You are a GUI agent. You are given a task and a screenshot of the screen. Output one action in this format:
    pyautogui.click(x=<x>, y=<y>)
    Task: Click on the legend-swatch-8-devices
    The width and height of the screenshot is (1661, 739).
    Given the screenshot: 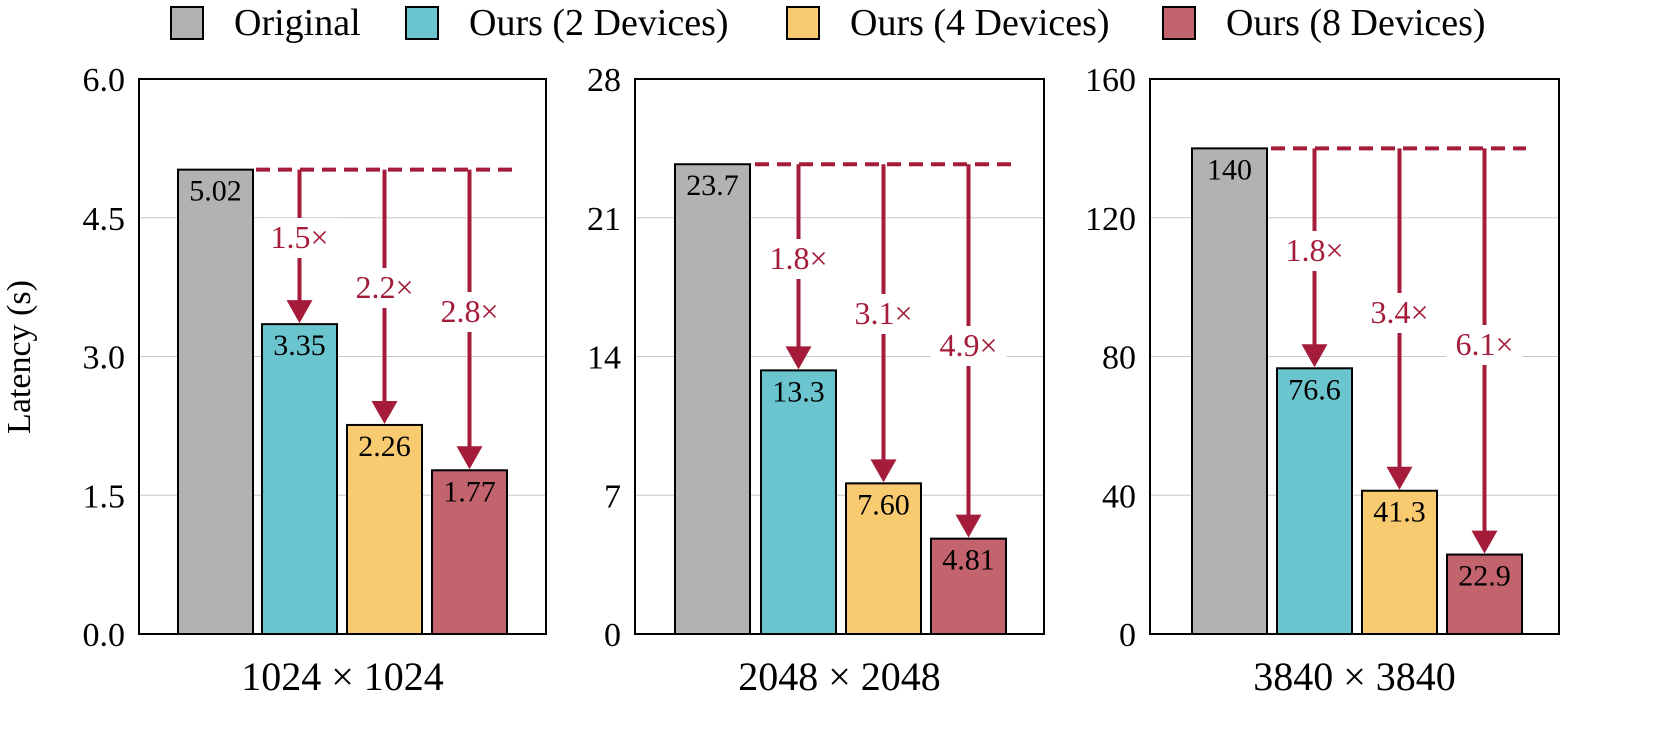 What is the action you would take?
    pyautogui.click(x=1179, y=23)
    